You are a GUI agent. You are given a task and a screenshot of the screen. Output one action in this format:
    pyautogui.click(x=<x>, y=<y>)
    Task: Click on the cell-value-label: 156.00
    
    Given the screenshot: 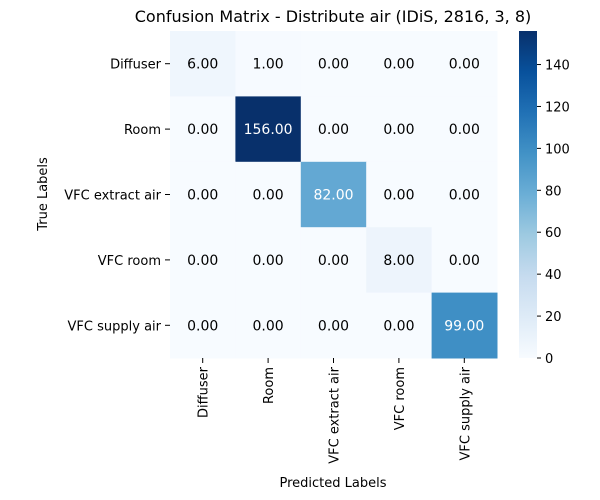 What is the action you would take?
    pyautogui.click(x=268, y=130)
    